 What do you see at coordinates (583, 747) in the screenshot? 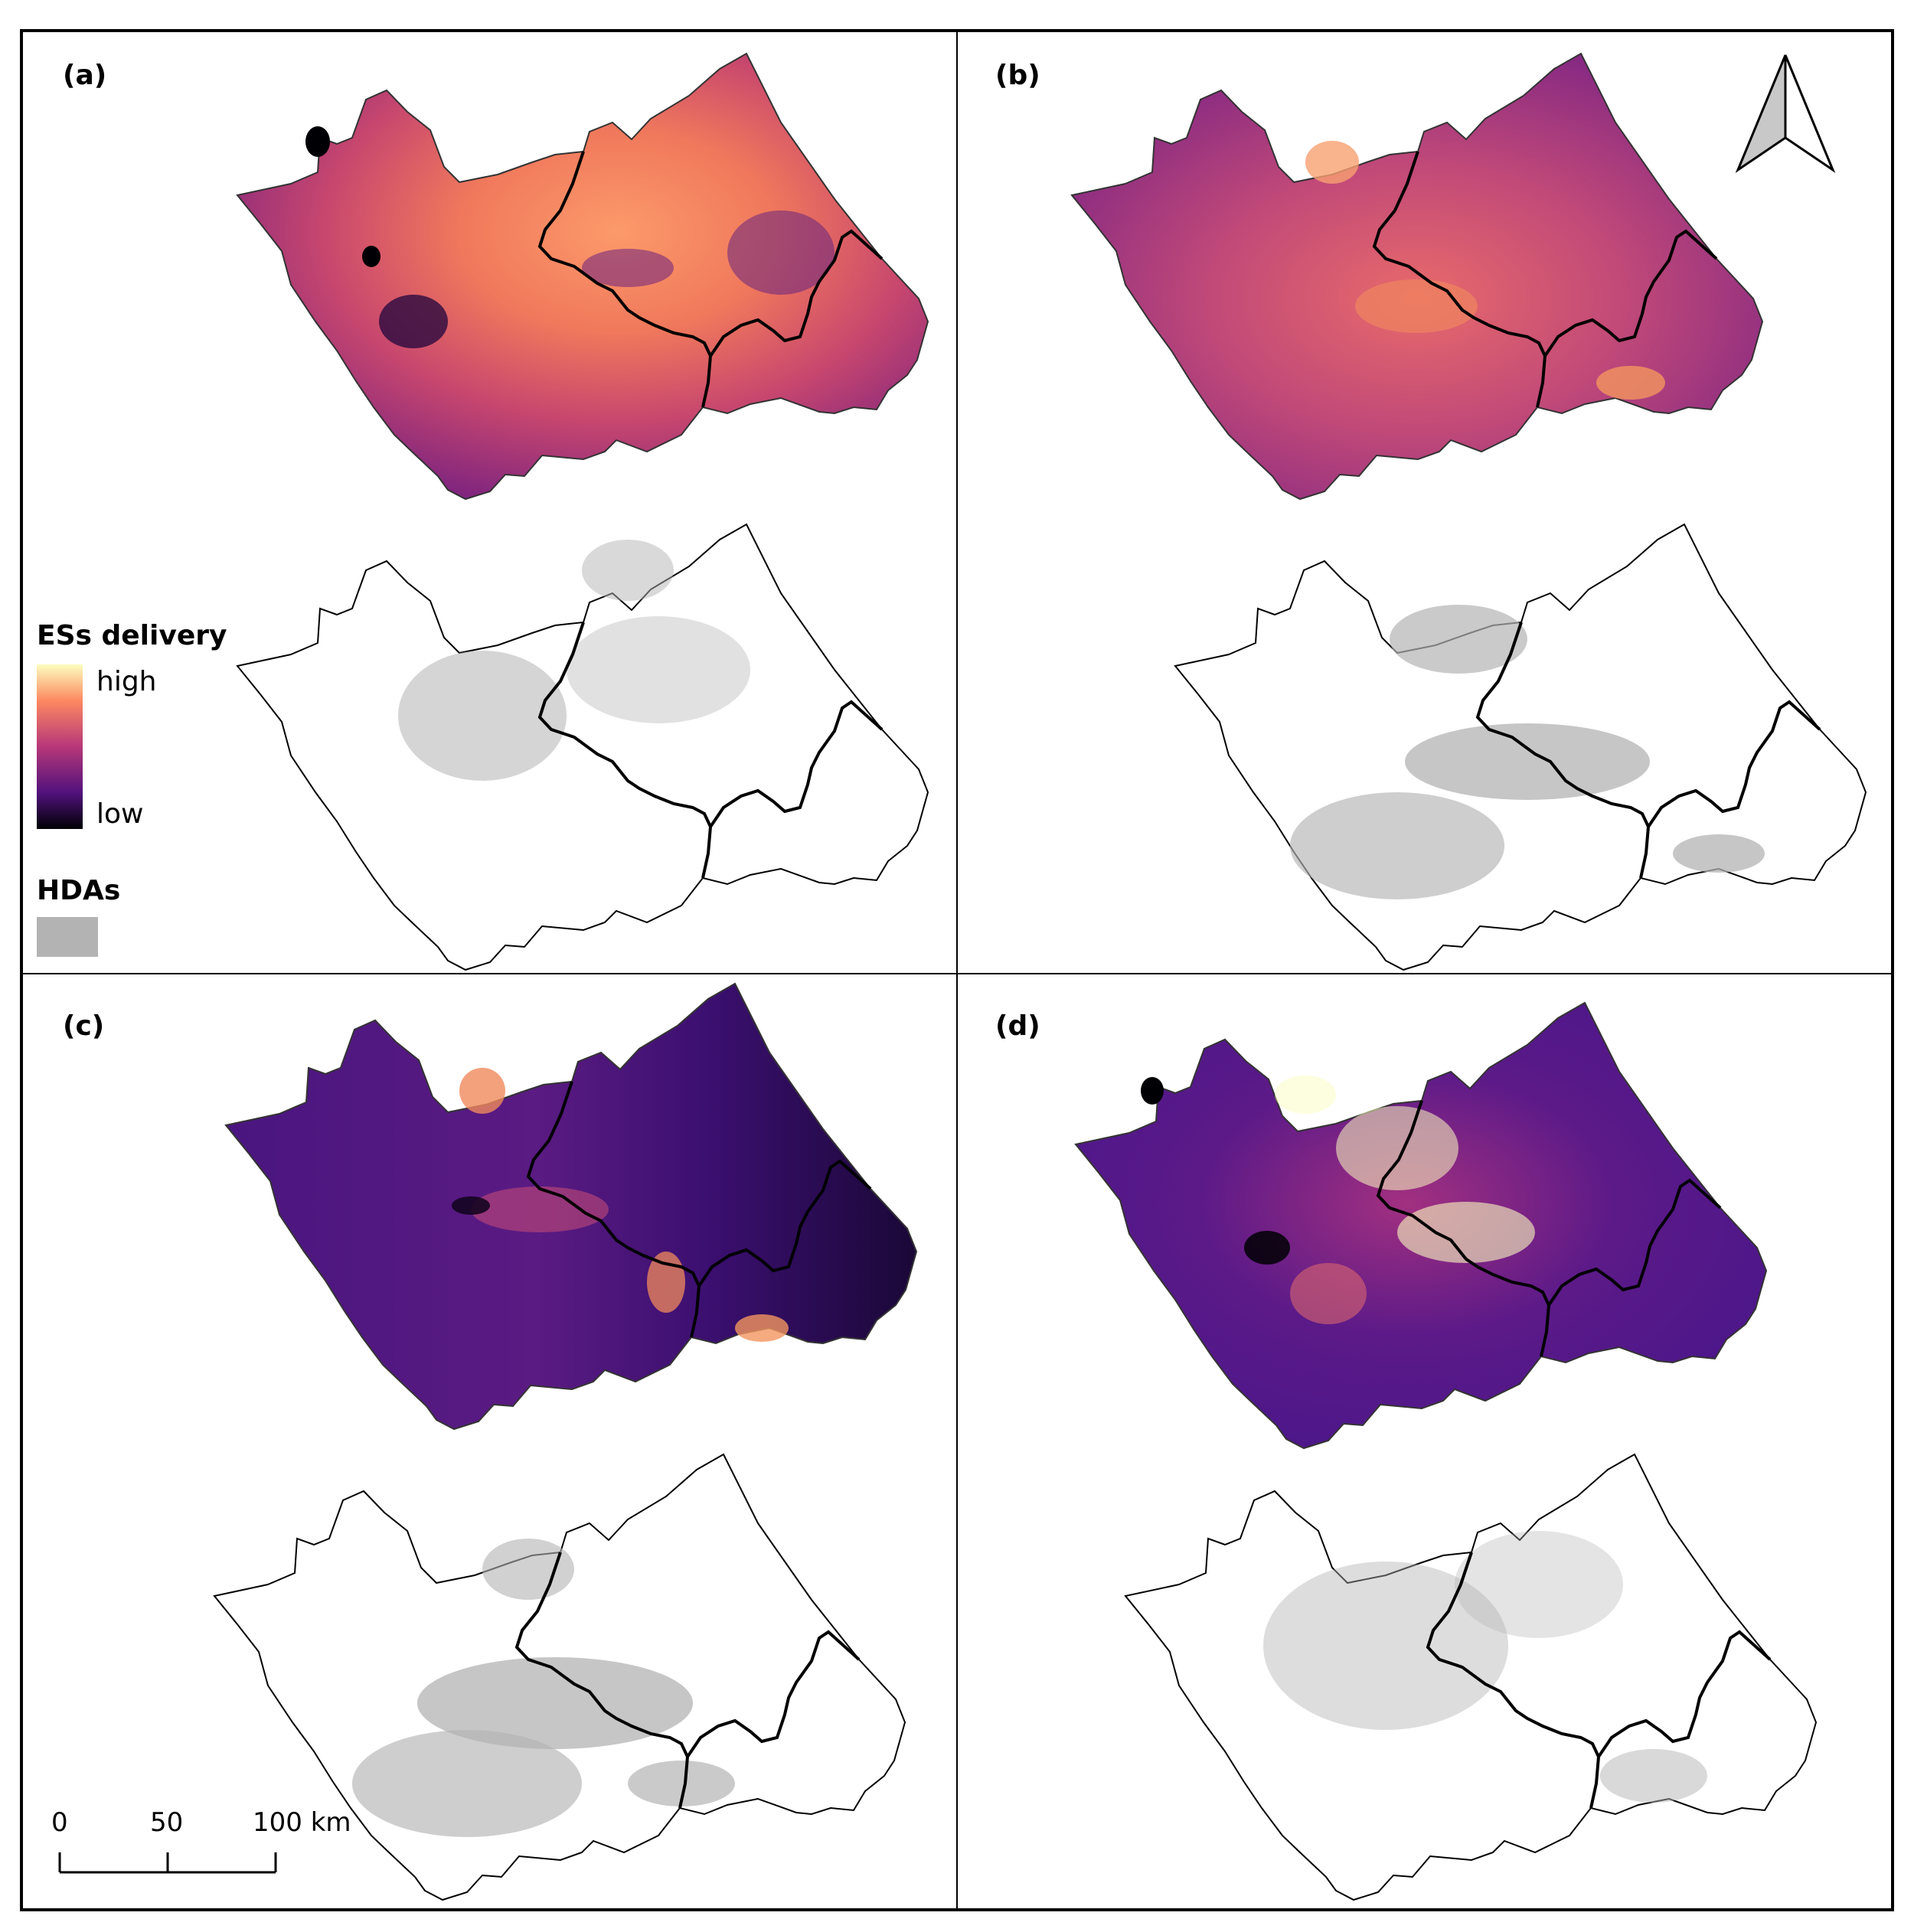
I see `map-a-hdas` at bounding box center [583, 747].